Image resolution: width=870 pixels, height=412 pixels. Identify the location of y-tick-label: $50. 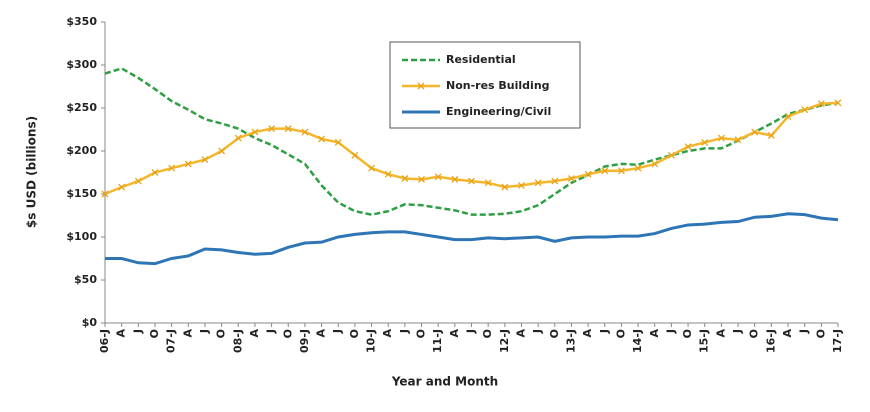
(85, 279).